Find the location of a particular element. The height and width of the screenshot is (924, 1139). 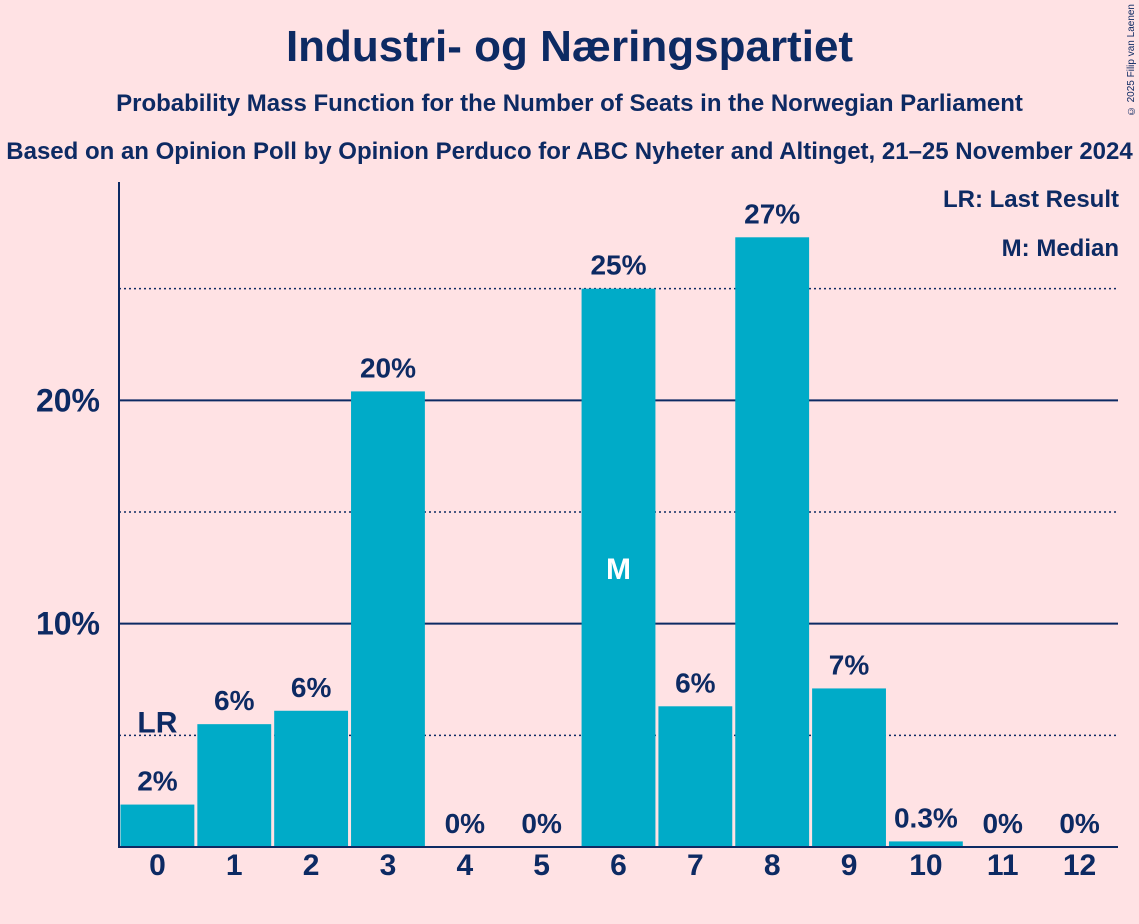

x-tick-label: 11 is located at coordinates (1003, 865).